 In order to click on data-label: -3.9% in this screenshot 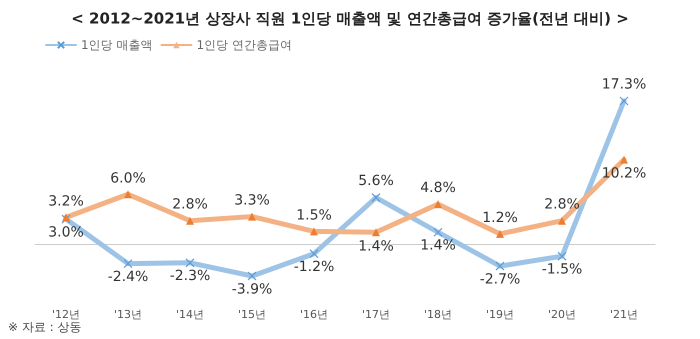, I will do `click(252, 289)`.